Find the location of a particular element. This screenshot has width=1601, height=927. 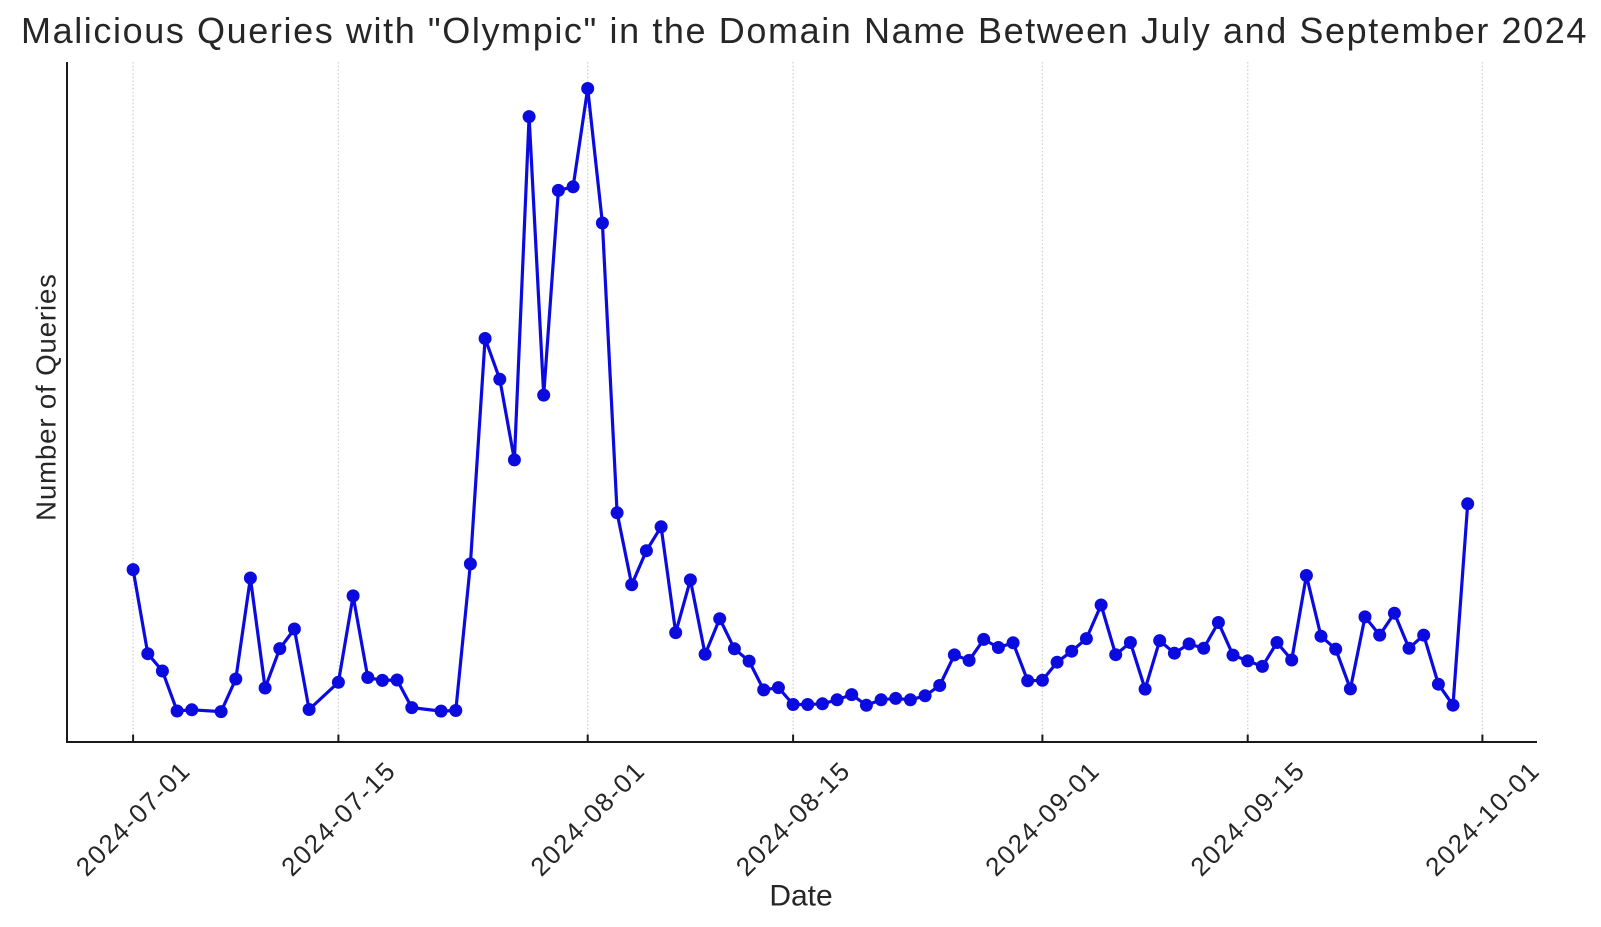

svg-text: Date is located at coordinates (800, 896).